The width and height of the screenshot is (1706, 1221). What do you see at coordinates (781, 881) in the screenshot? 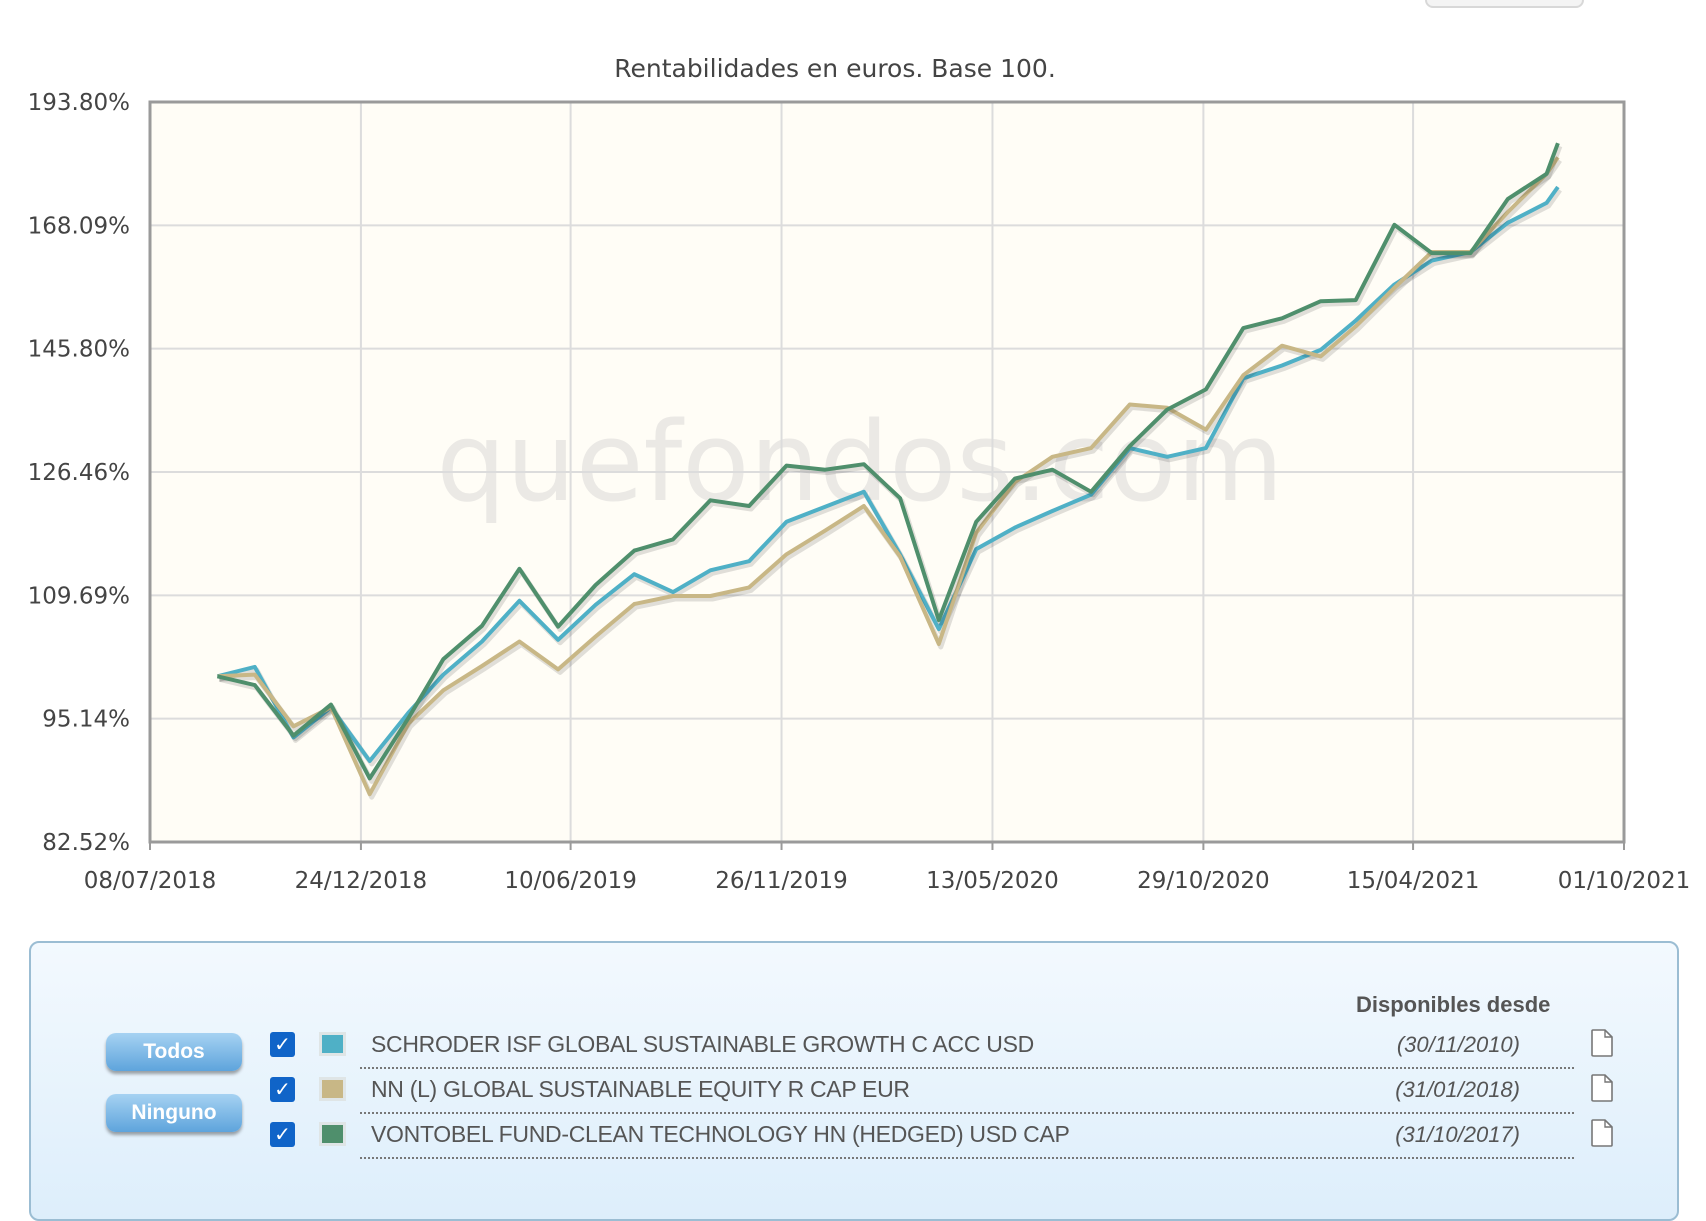
I see `x-tick-label: 26/11/2019` at bounding box center [781, 881].